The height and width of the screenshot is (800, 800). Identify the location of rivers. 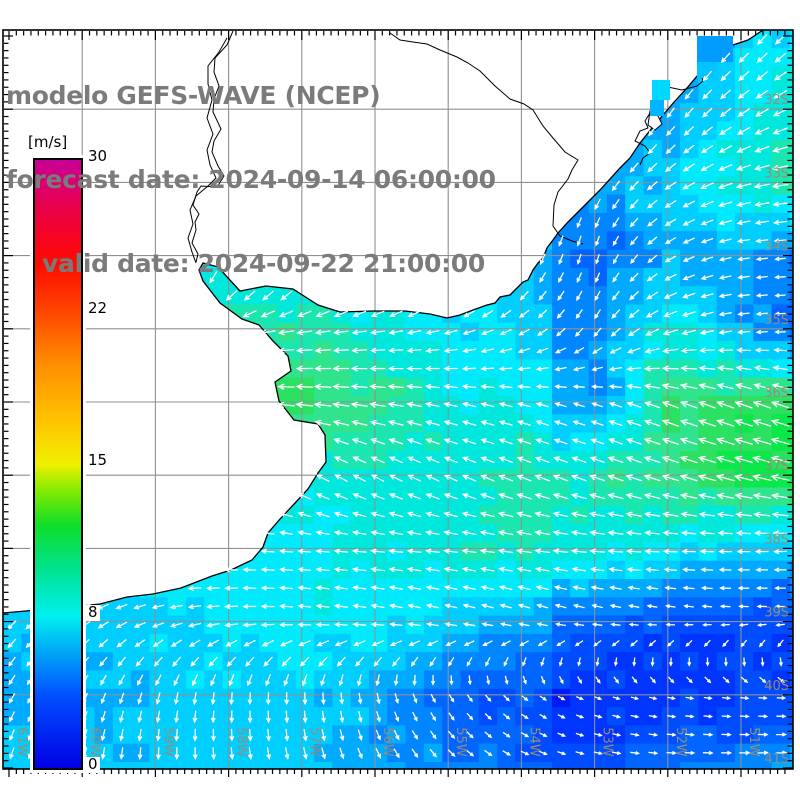
(385, 147).